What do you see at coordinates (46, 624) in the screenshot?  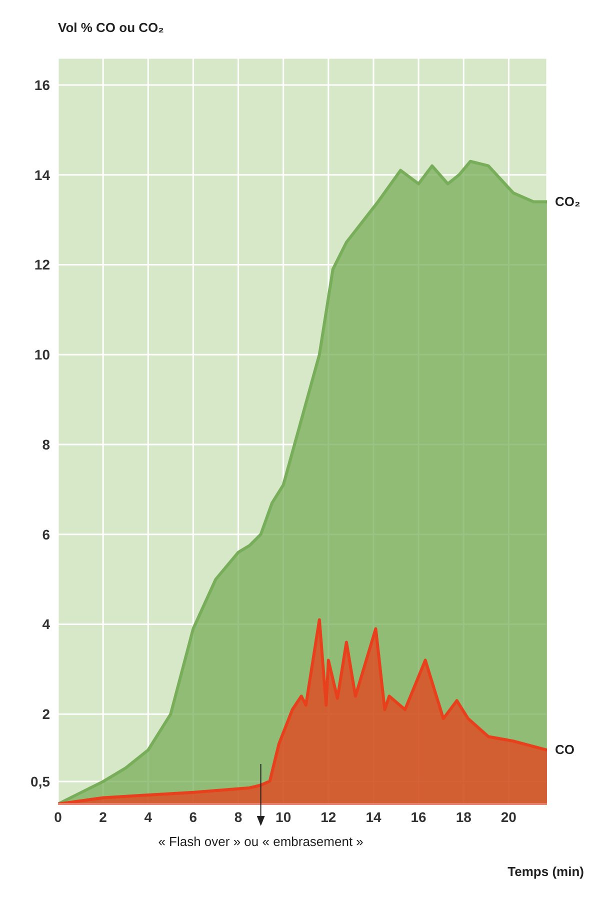 I see `y-tick-label: 4` at bounding box center [46, 624].